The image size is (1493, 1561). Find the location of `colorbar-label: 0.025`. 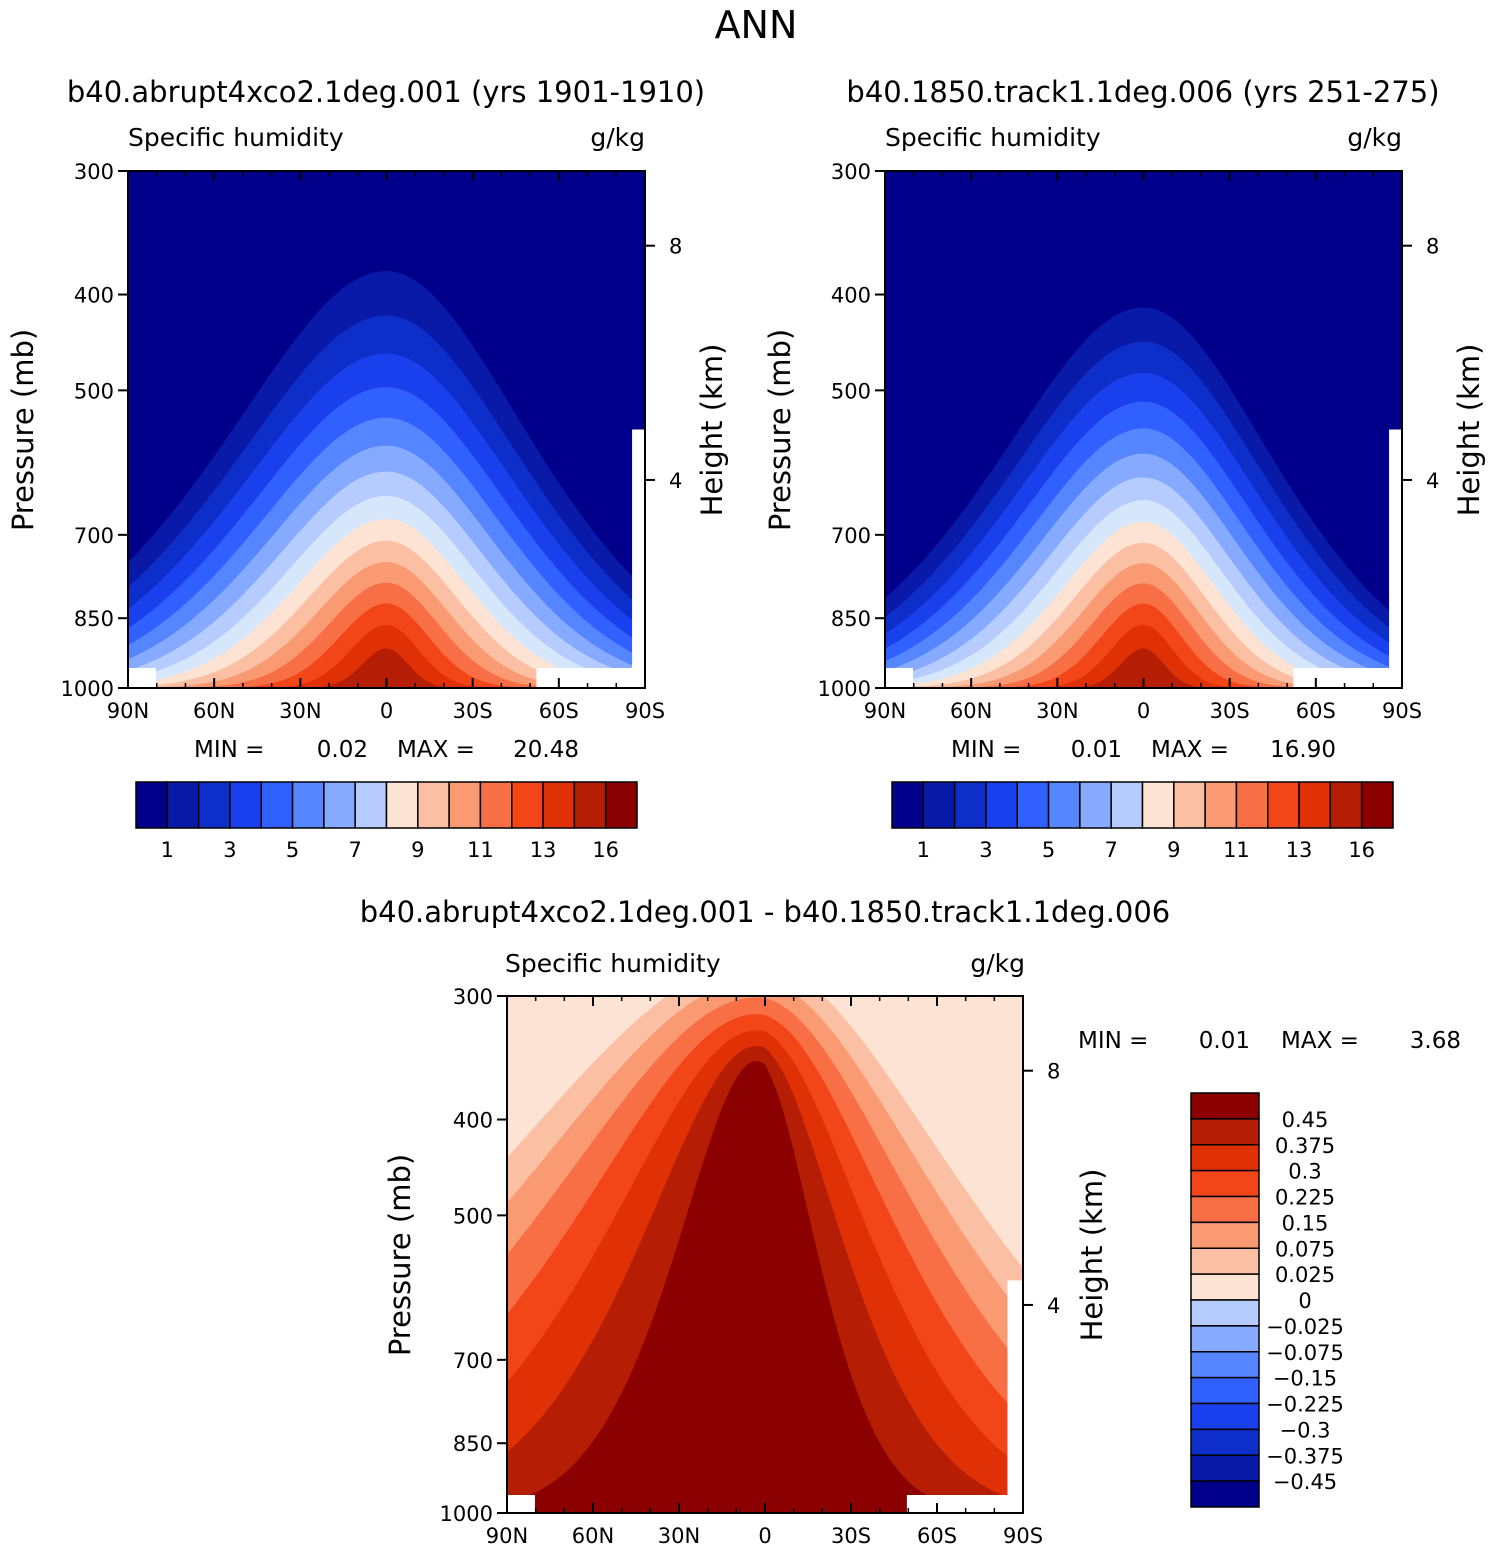

colorbar-label: 0.025 is located at coordinates (1305, 1275).